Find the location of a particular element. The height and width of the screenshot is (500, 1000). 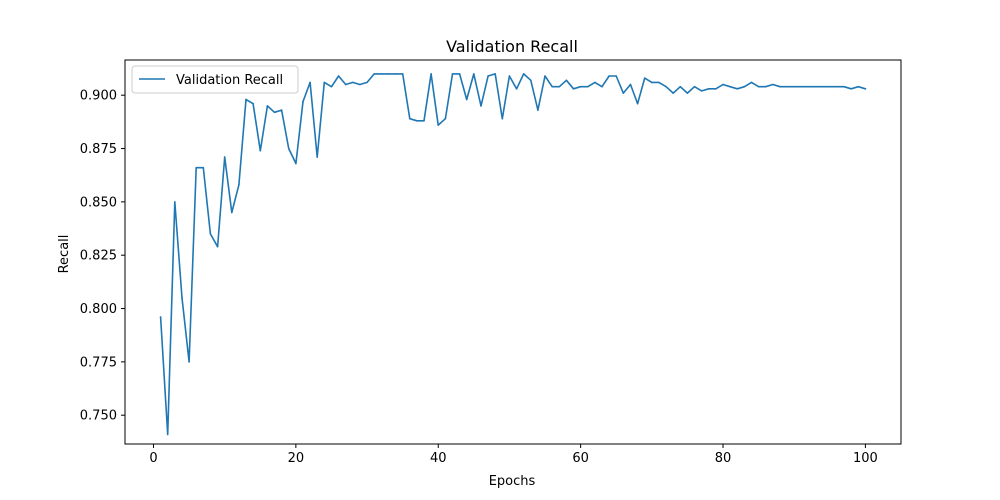

legend: Validation Recall is located at coordinates (215, 79).